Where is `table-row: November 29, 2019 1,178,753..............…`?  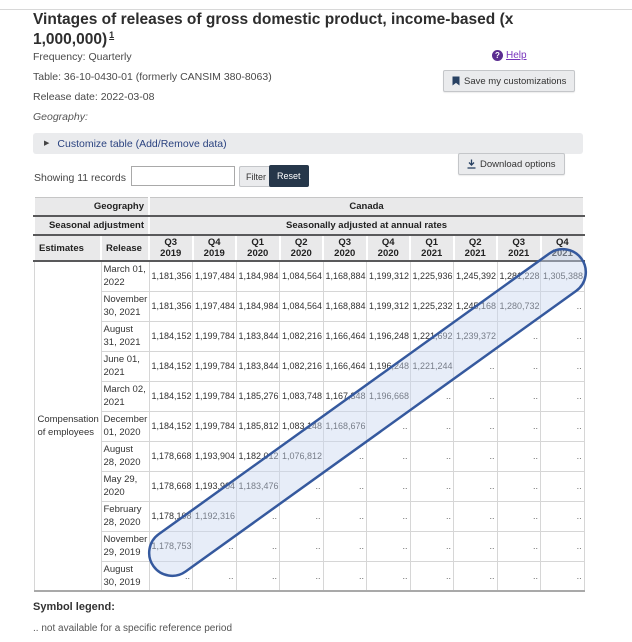
table-row: November 29, 2019 1,178,753..............… is located at coordinates (309, 546).